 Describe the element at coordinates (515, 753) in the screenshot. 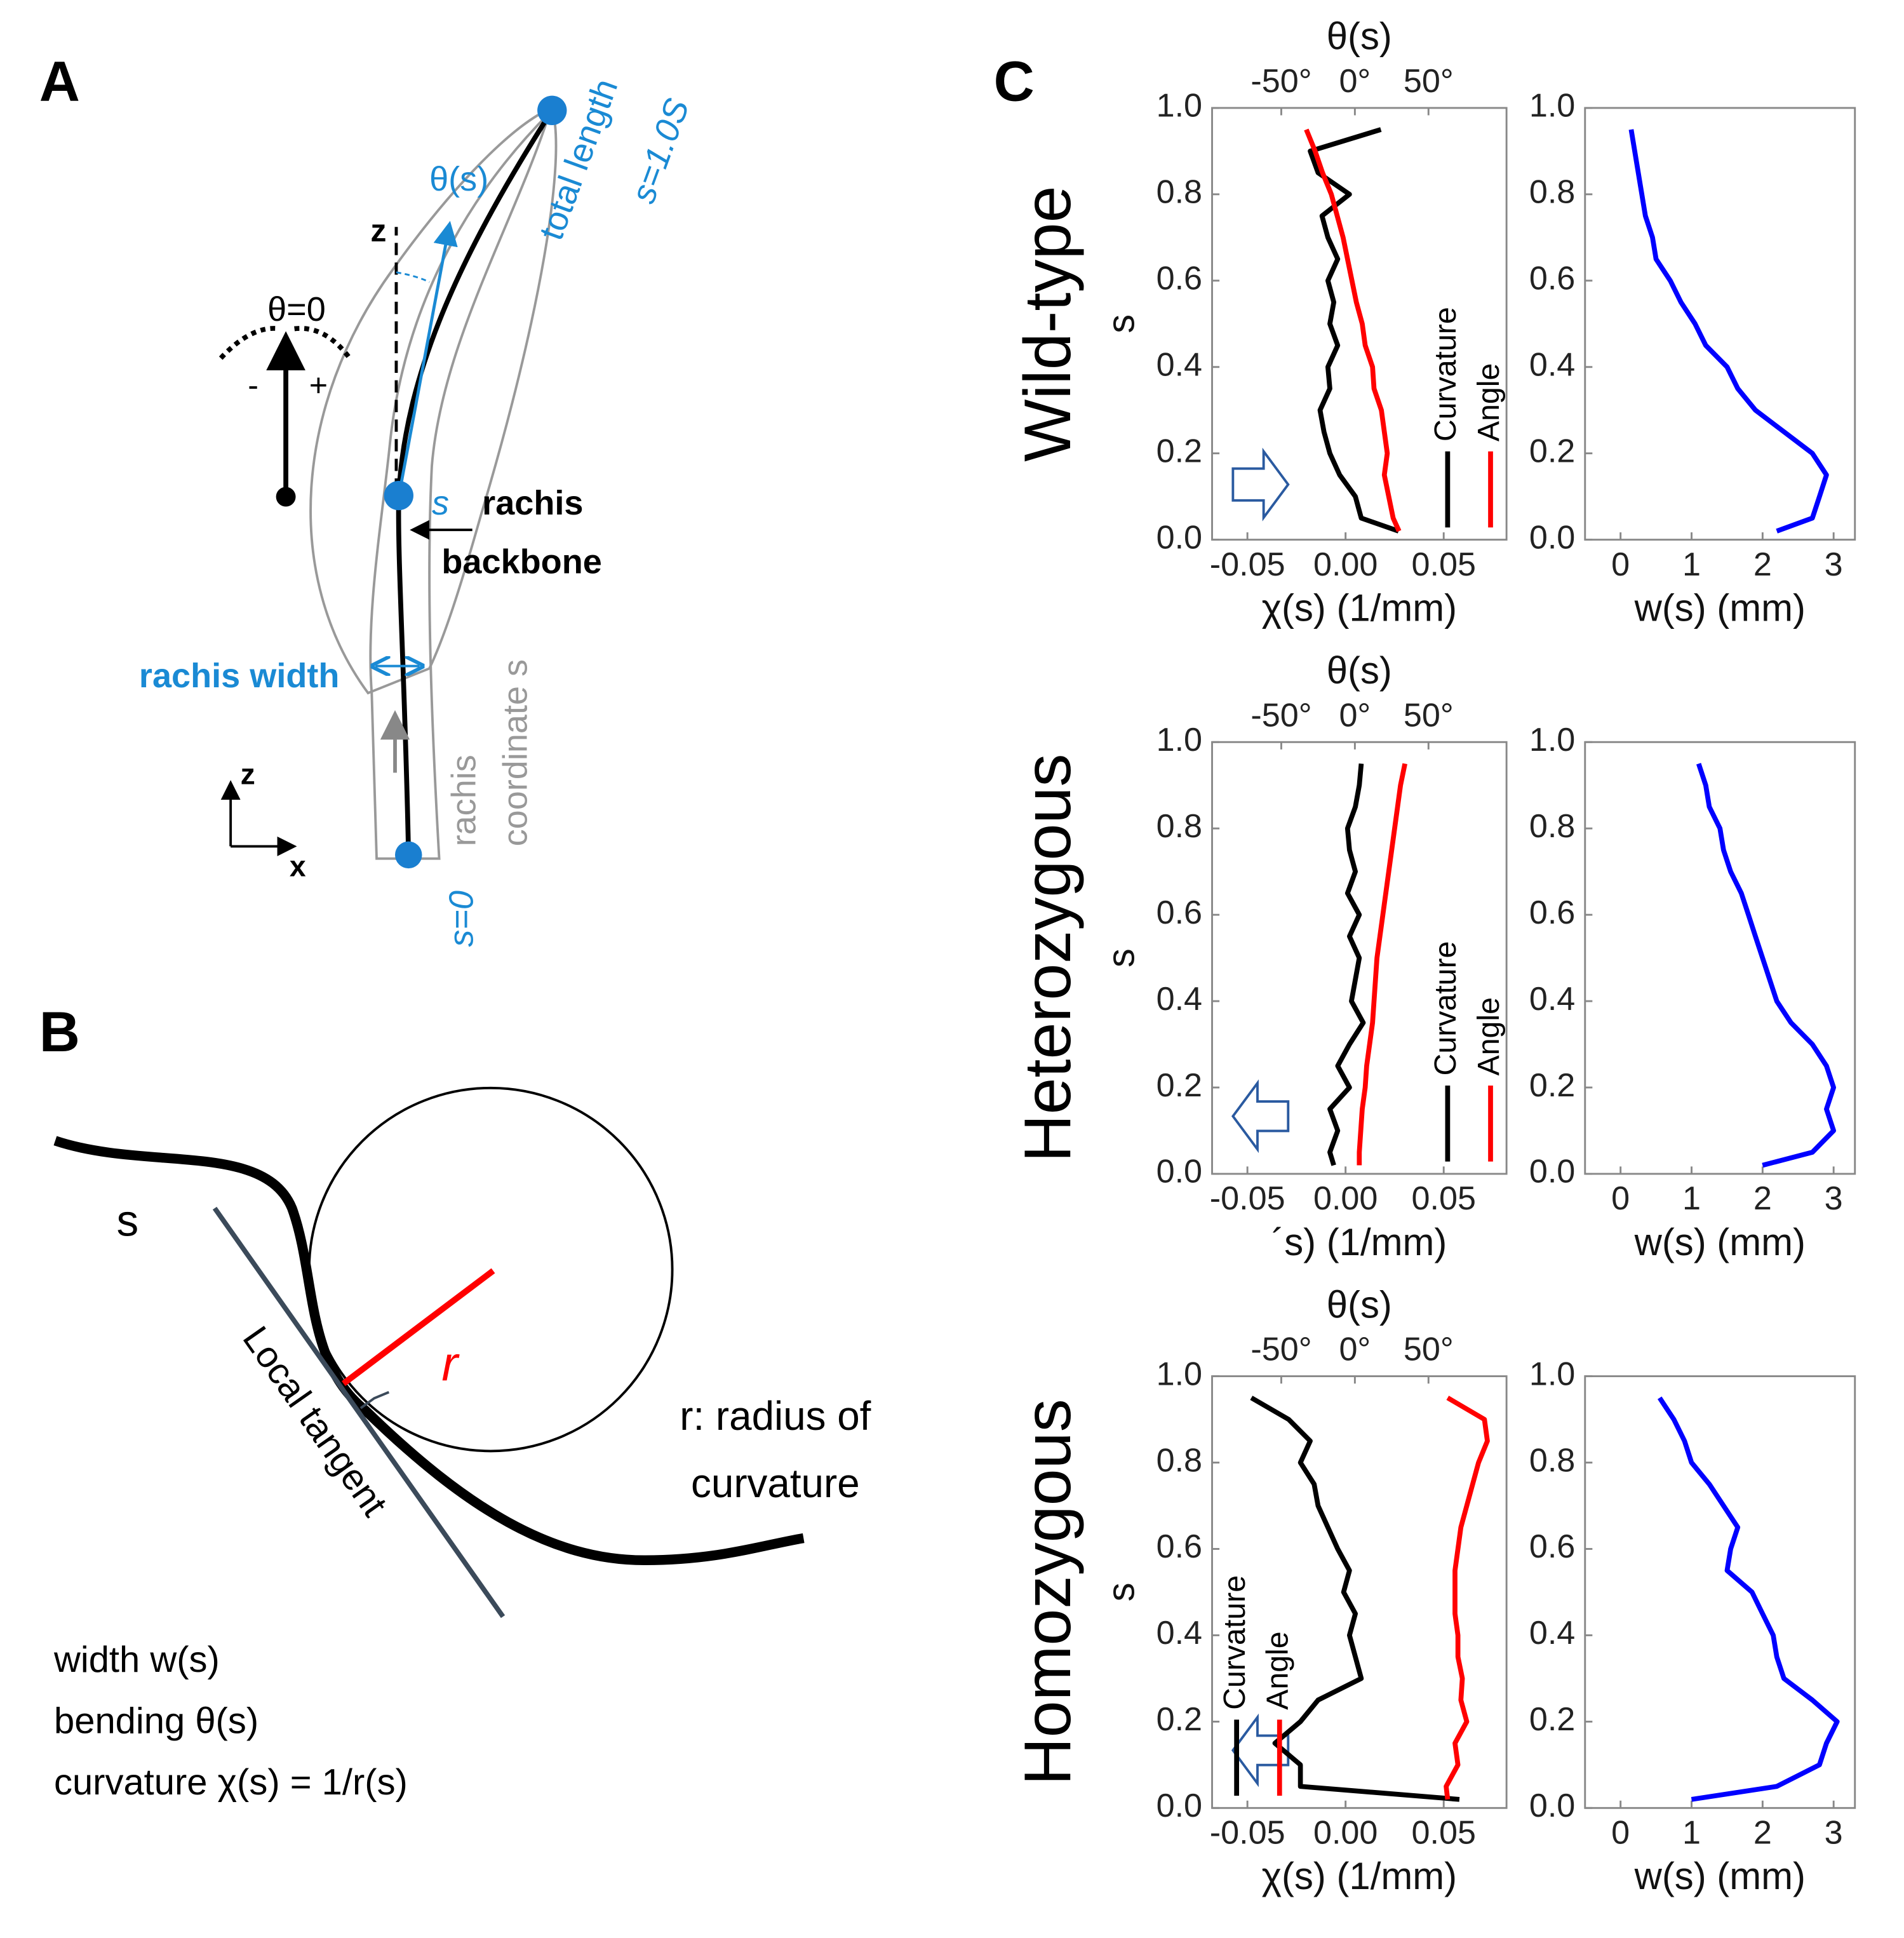

I see `annotation: coordinate s` at that location.